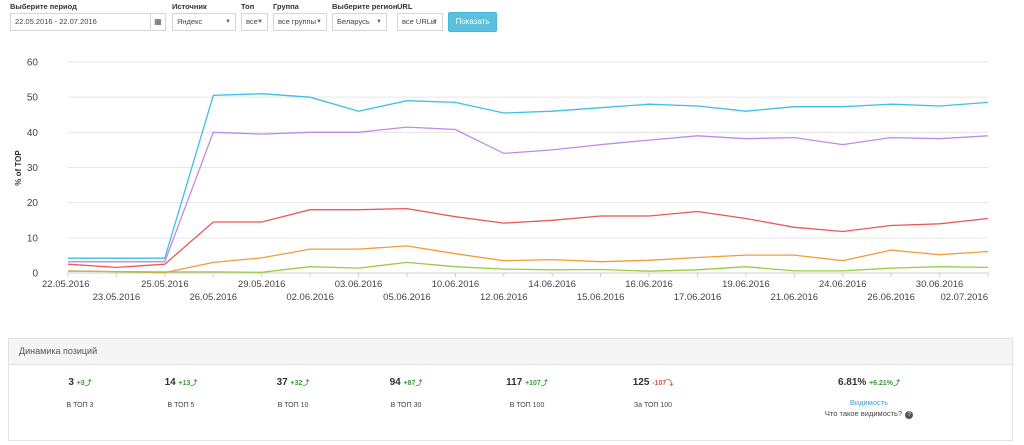 The height and width of the screenshot is (445, 1024). I want to click on group-value: все группы, so click(297, 21).